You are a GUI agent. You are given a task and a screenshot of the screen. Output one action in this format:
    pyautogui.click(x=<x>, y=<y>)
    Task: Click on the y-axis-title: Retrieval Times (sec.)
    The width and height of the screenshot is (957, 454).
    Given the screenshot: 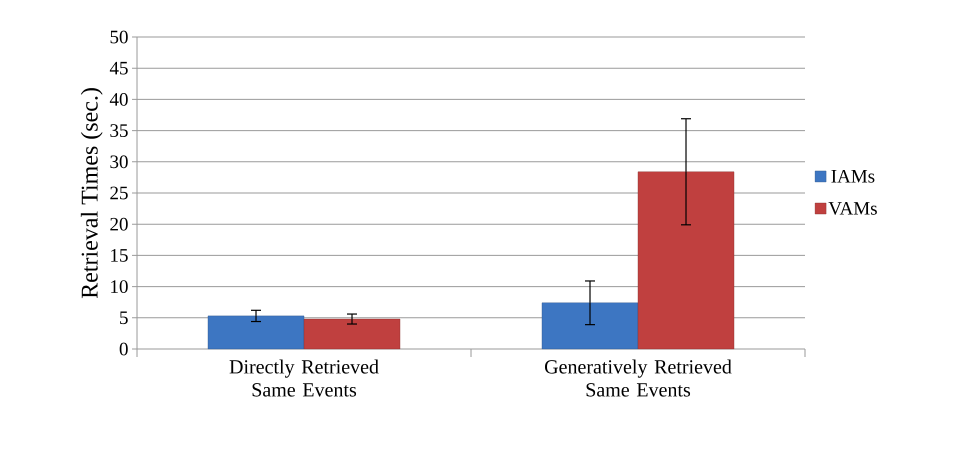 What is the action you would take?
    pyautogui.click(x=91, y=193)
    